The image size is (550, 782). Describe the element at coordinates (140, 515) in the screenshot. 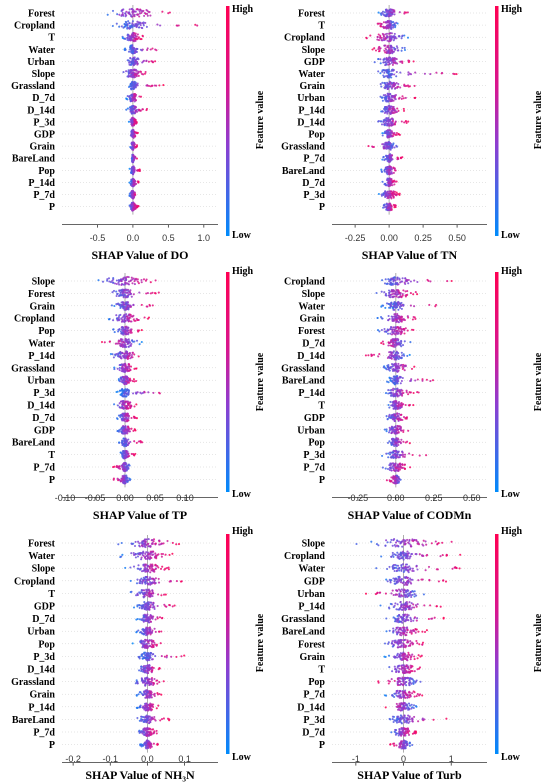

I see `x-axis-label: SHAP Value of TP` at that location.